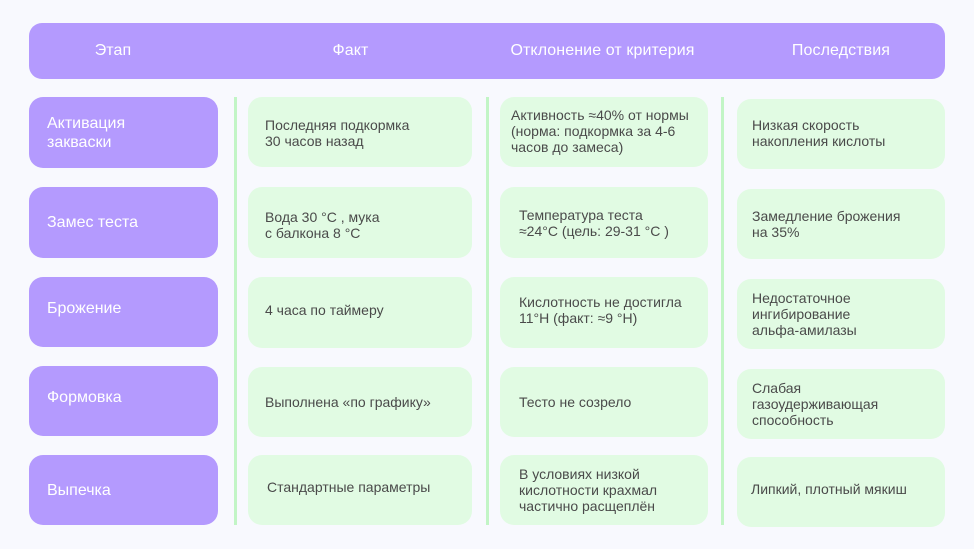 This screenshot has width=974, height=549. I want to click on header-deviation: Отклонение от критерия, so click(602, 50).